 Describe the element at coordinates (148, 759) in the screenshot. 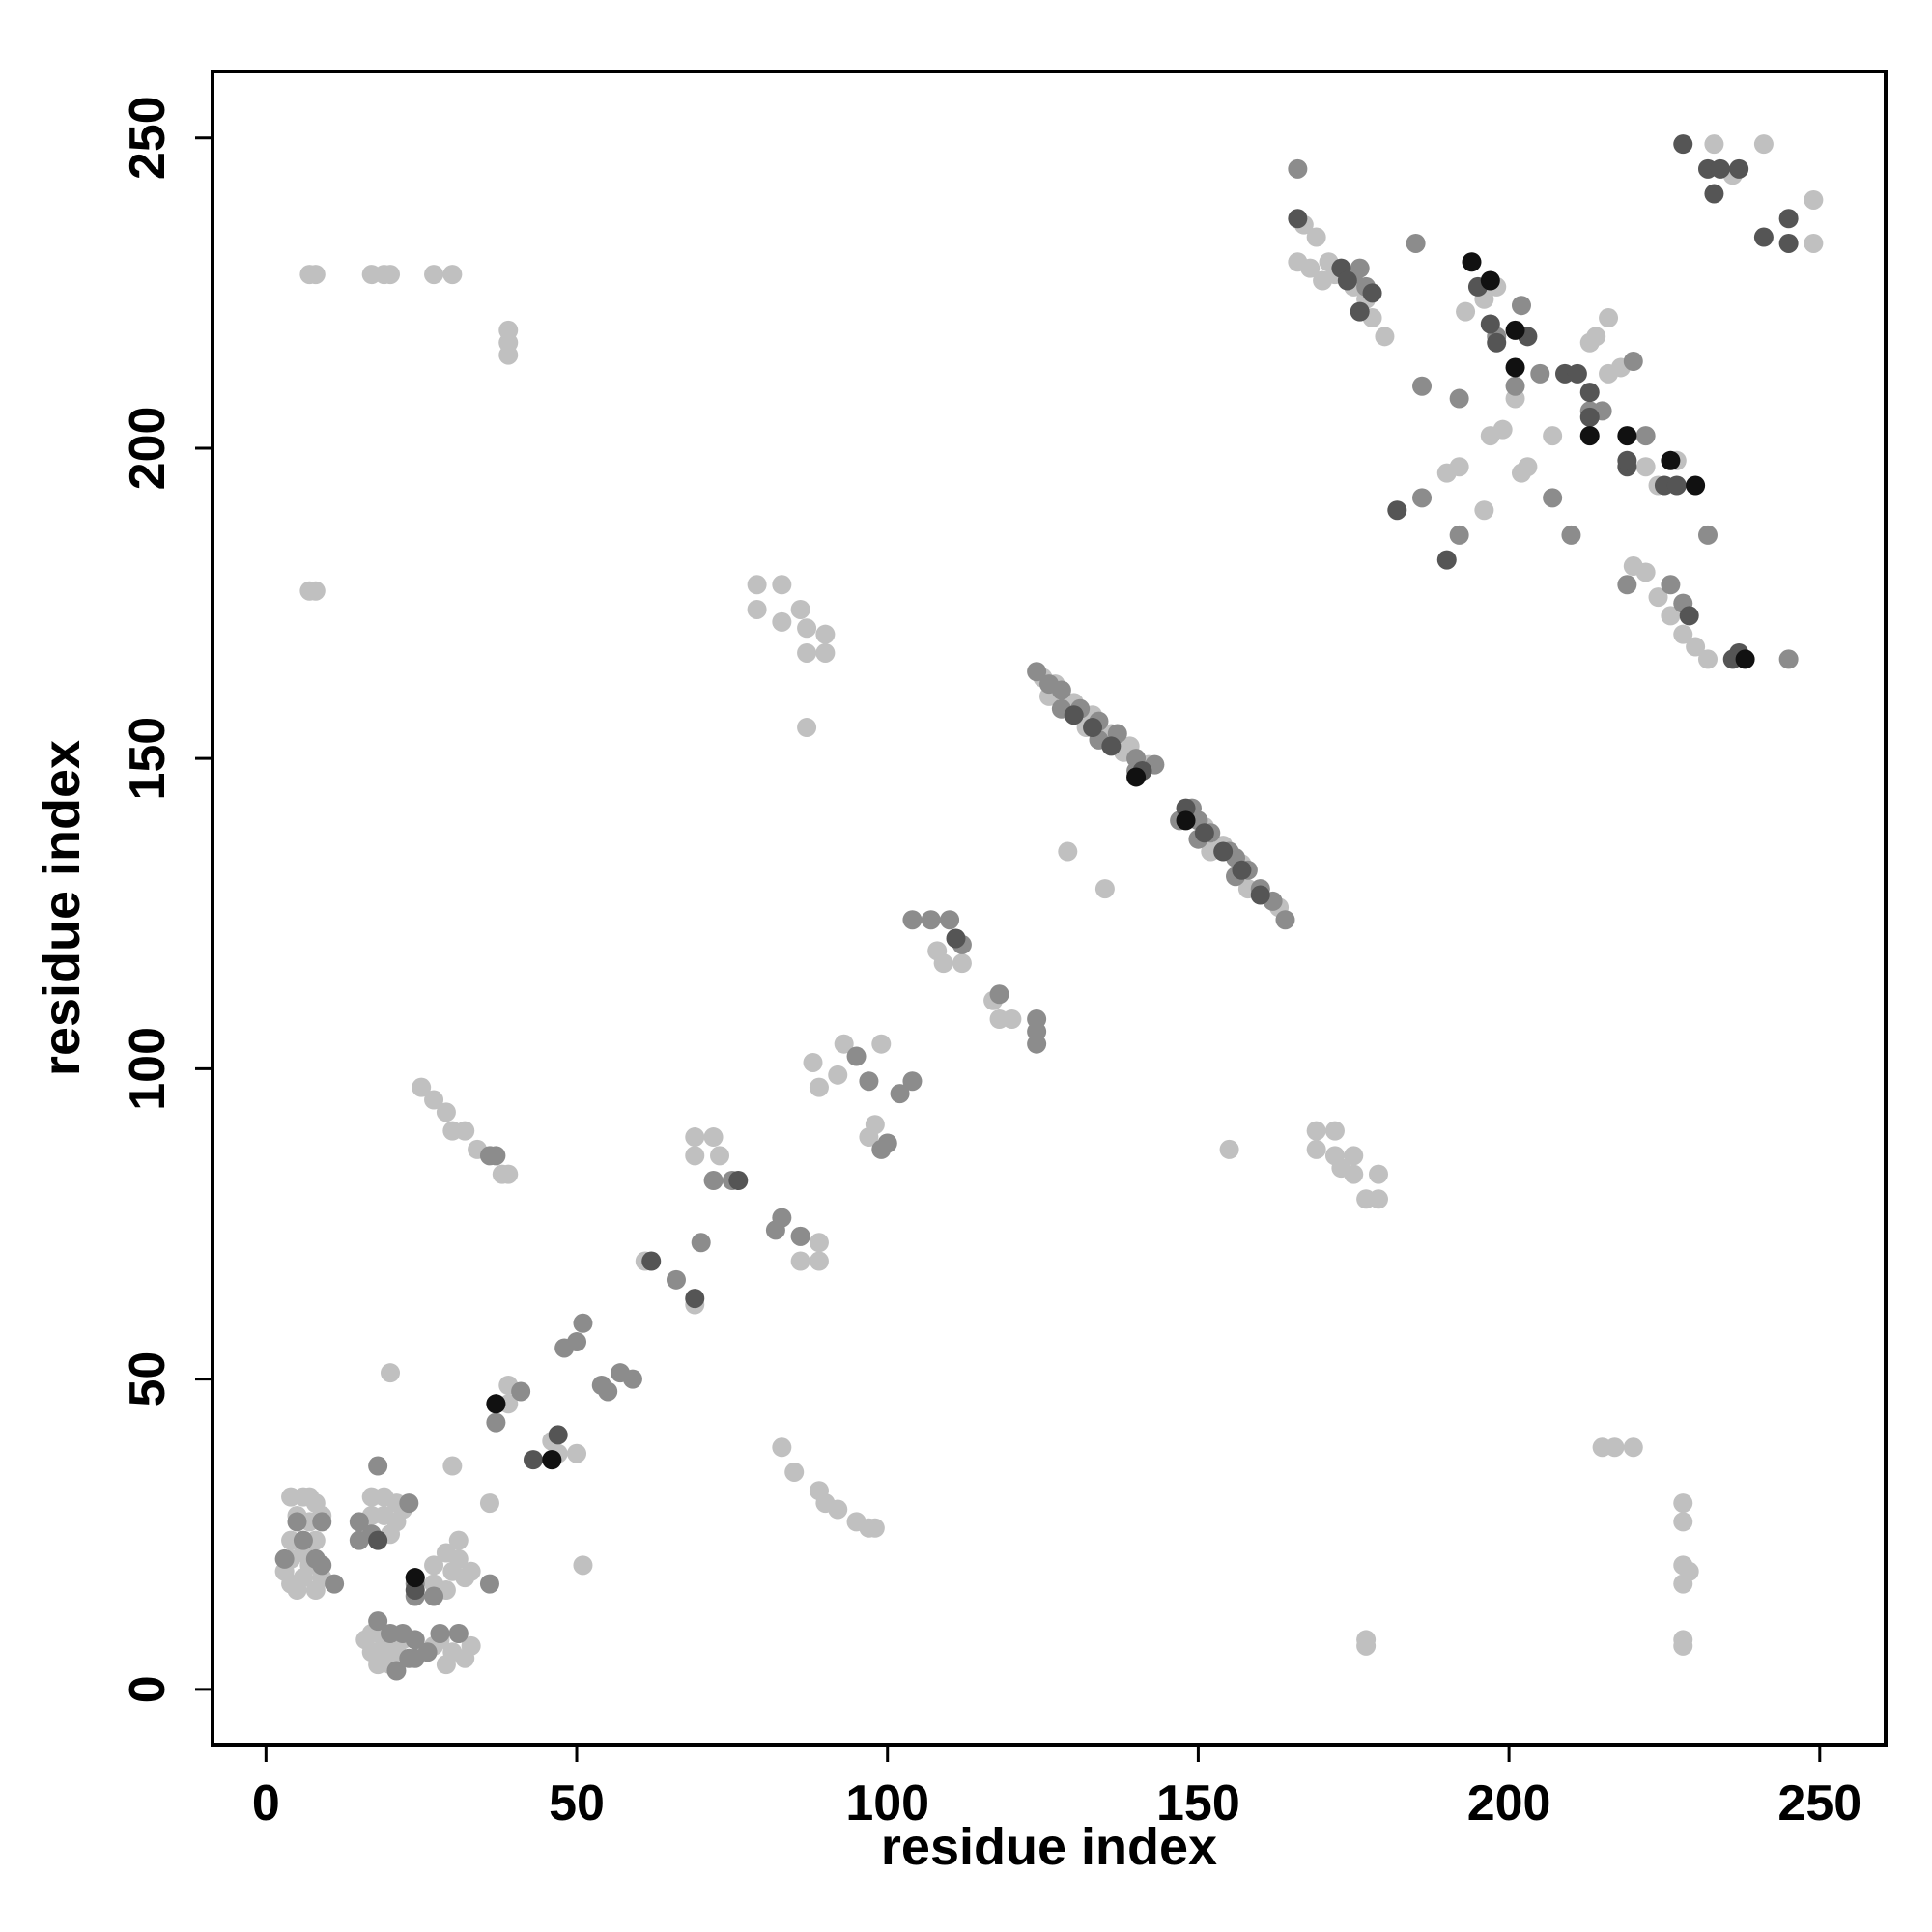

I see `y-tick-label: 150` at that location.